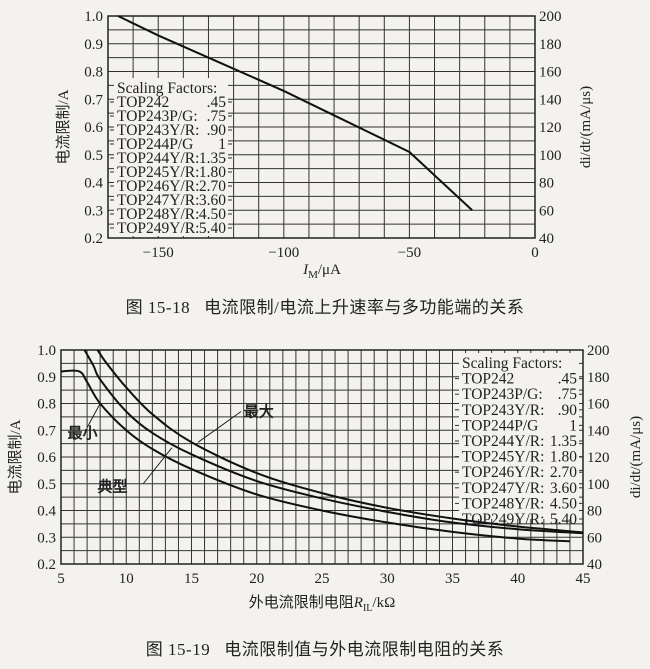 The image size is (650, 669). Describe the element at coordinates (158, 307) in the screenshot. I see `caption-number: 图 15-18` at that location.